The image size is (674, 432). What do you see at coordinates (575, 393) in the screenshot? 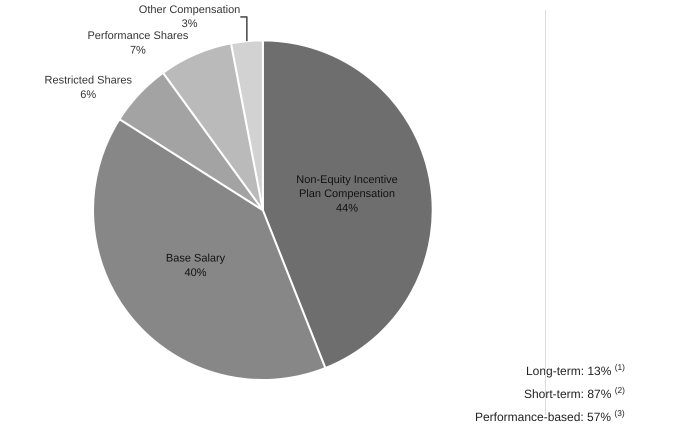
I see `text: Short-term: 87% $^{(2)}$` at bounding box center [575, 393].